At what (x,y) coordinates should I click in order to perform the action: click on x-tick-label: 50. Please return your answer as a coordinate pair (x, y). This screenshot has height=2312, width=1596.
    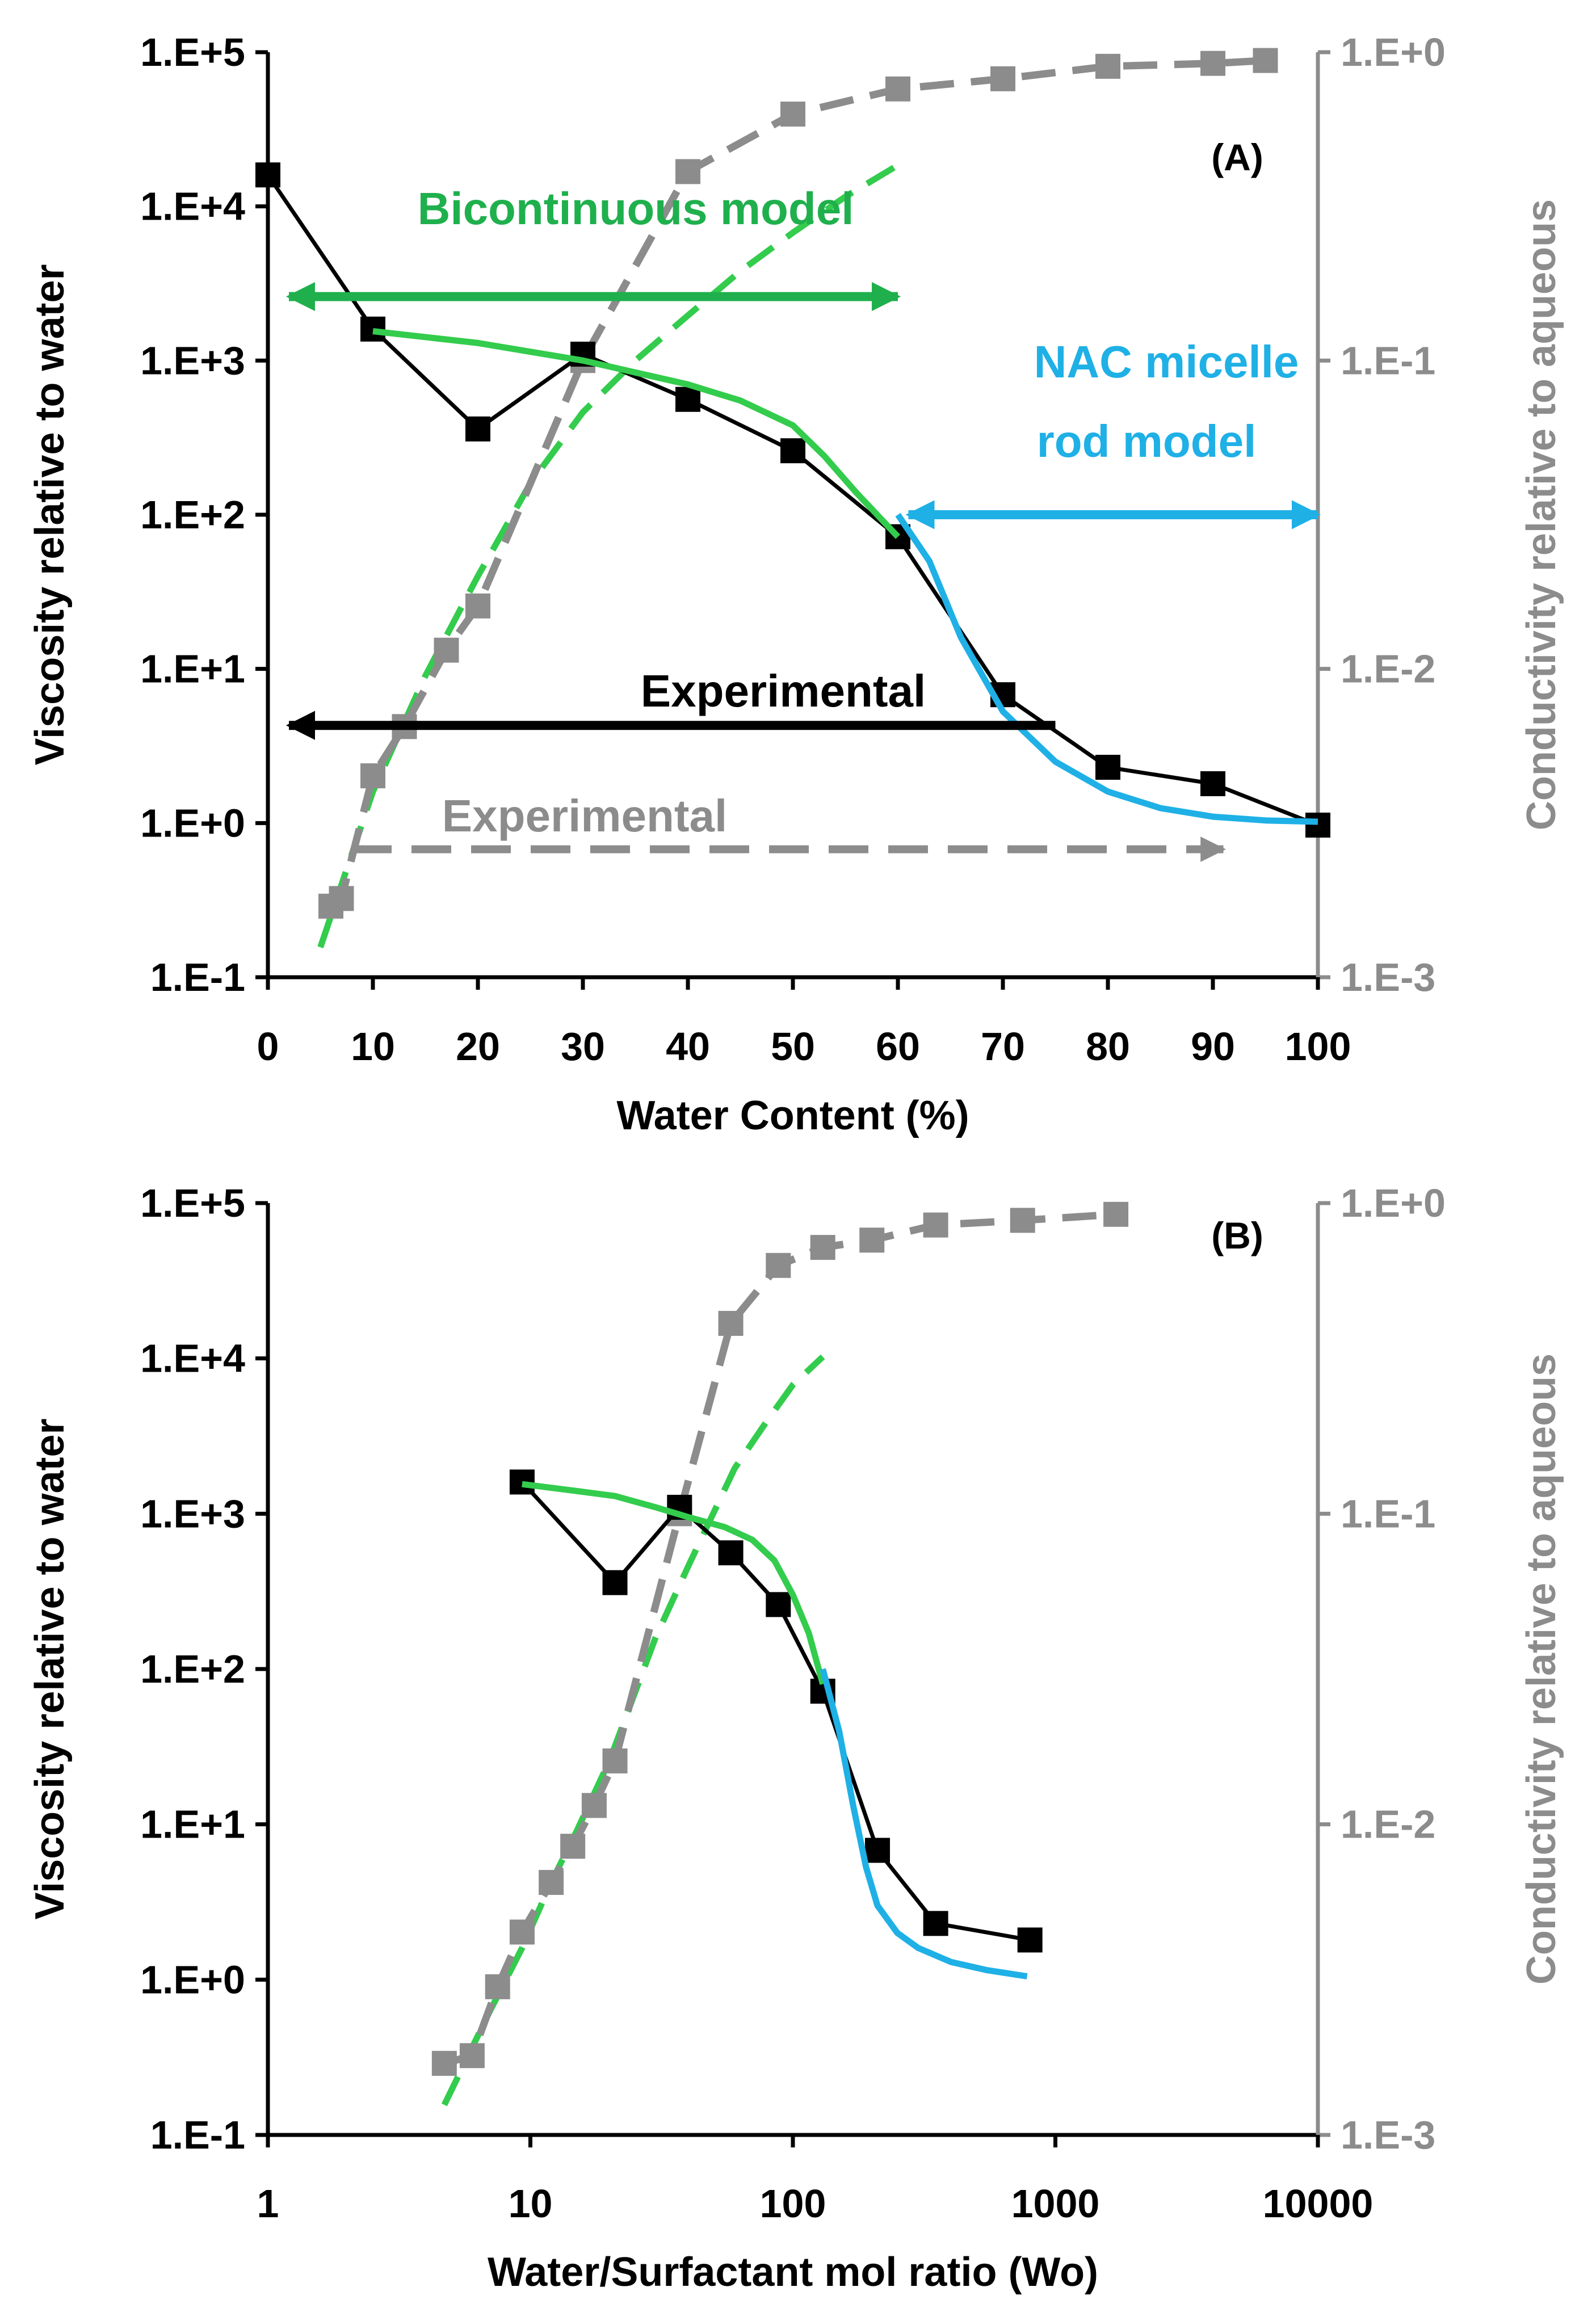
    Looking at the image, I should click on (793, 1046).